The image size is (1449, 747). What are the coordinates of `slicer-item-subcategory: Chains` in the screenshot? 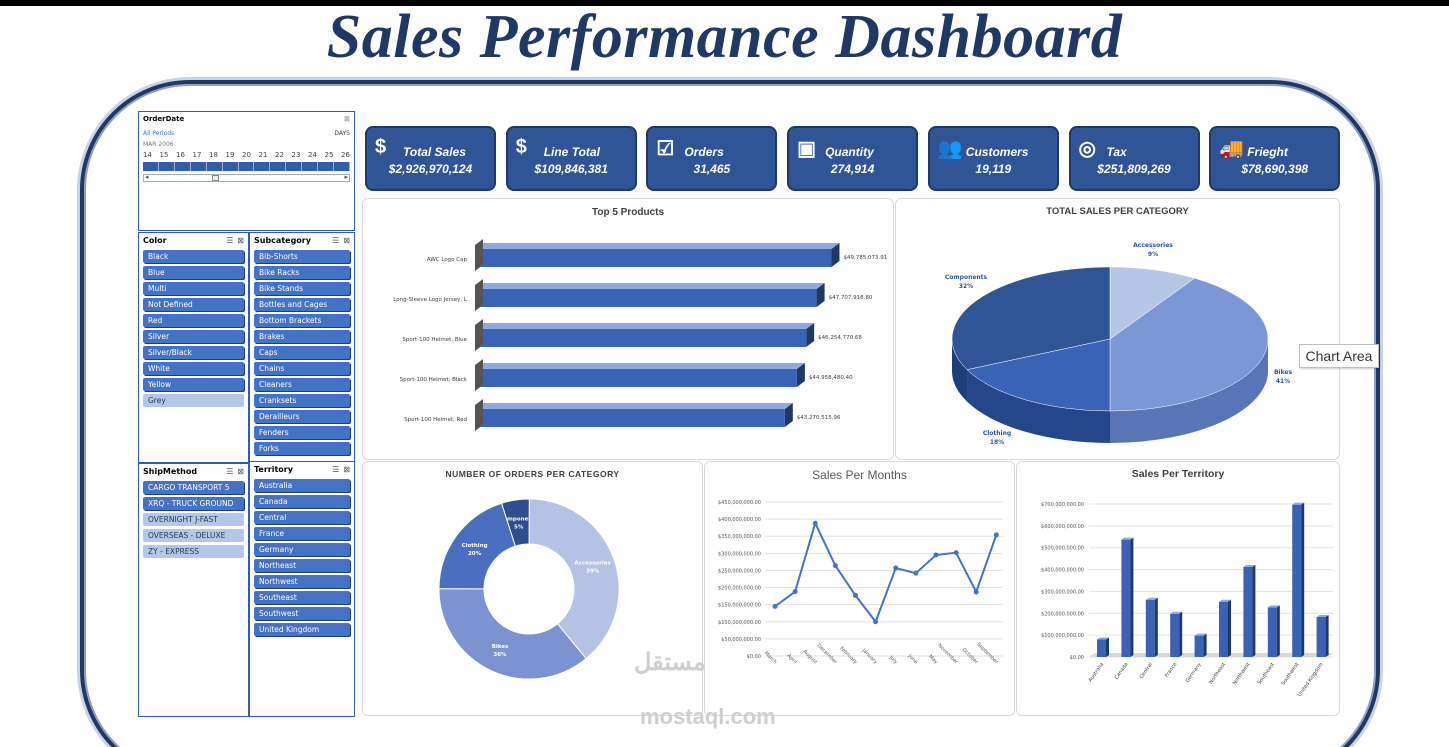 It's located at (302, 368).